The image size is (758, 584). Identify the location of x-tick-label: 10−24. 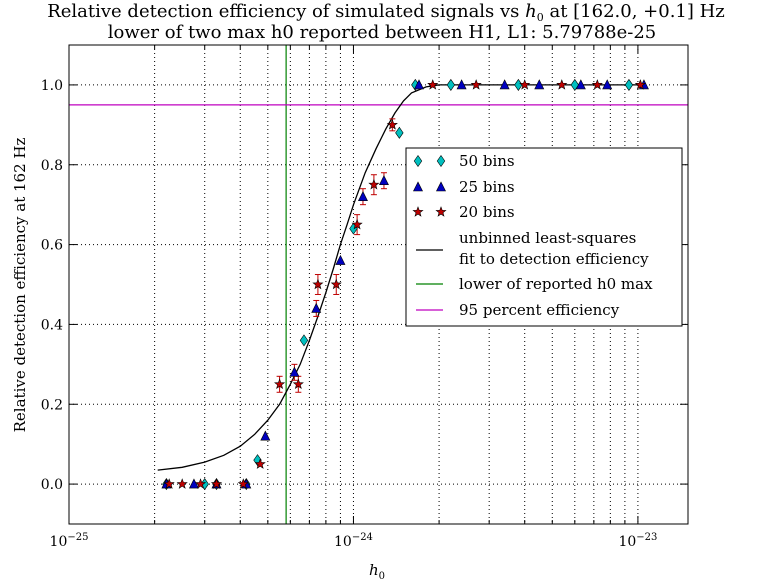
(353, 541).